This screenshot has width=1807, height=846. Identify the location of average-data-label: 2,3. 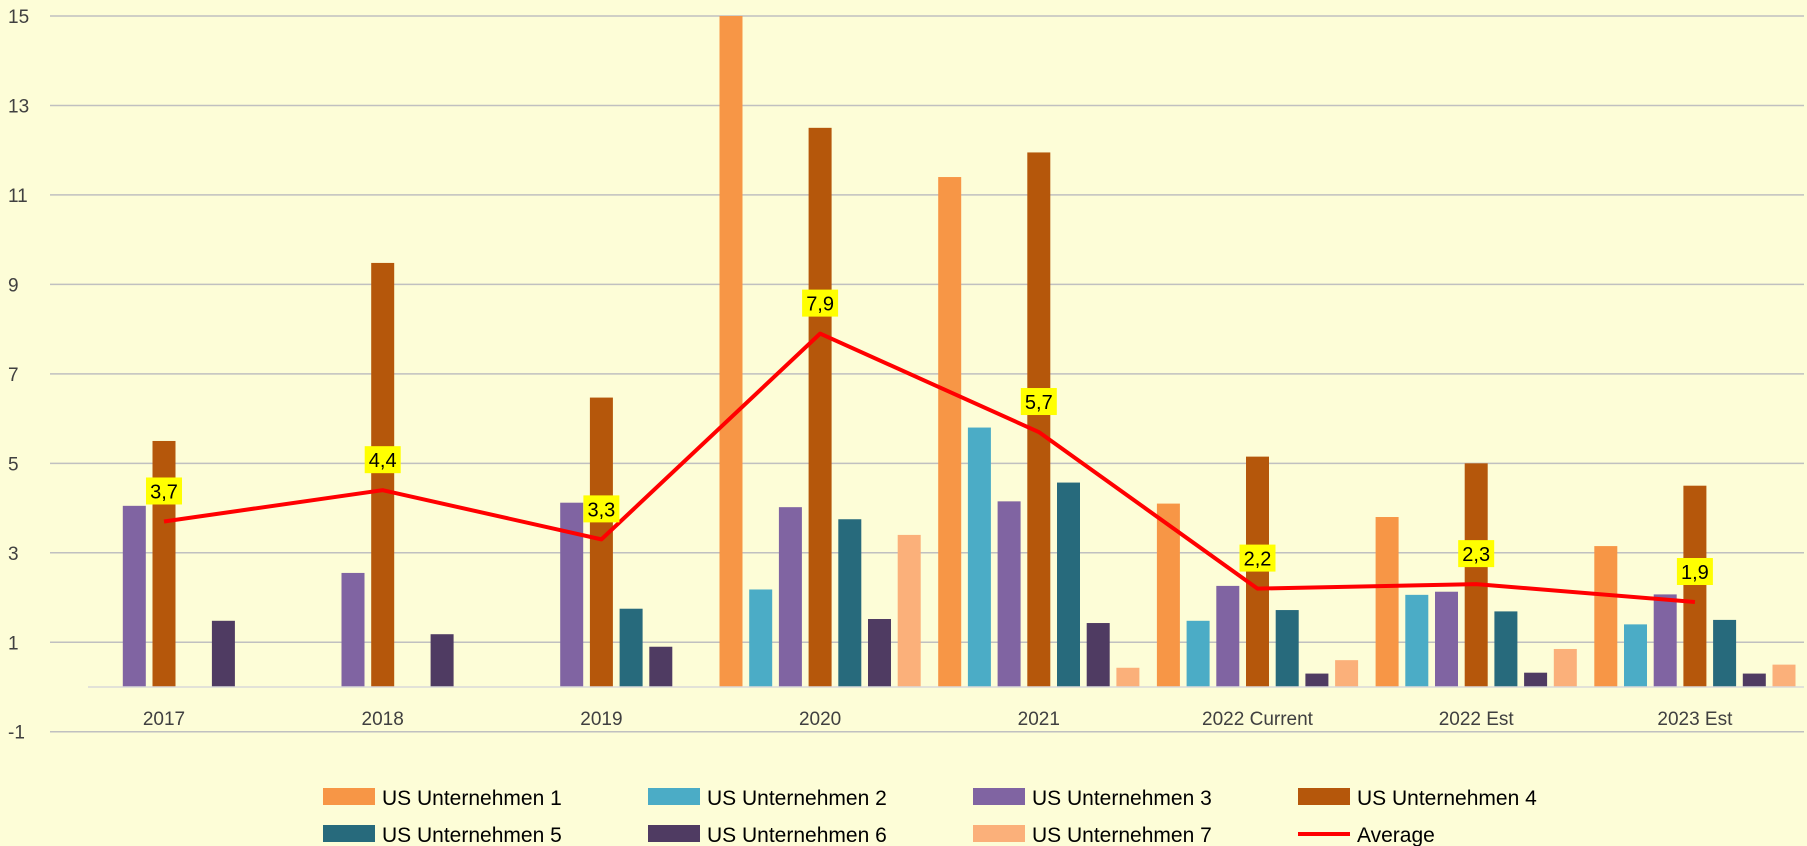
(1476, 554).